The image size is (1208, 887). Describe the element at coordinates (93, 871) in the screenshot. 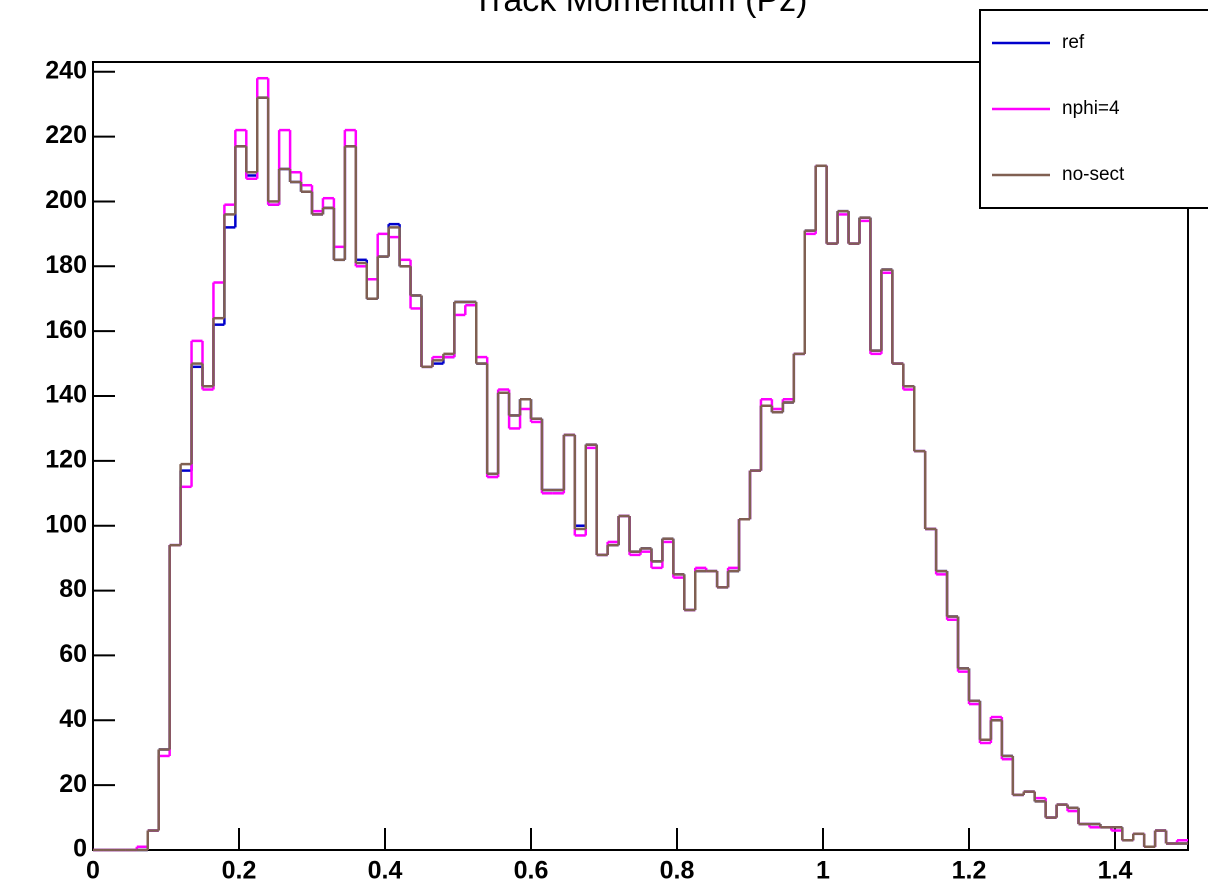

I see `x-tick-label: 0` at that location.